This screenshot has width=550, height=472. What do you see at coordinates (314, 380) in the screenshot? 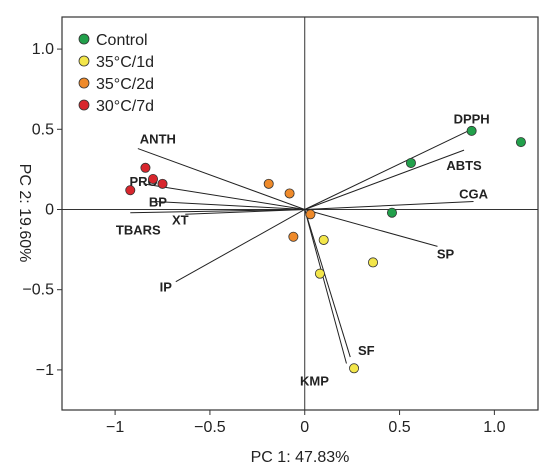
I see `loading-label-kmp: KMP` at bounding box center [314, 380].